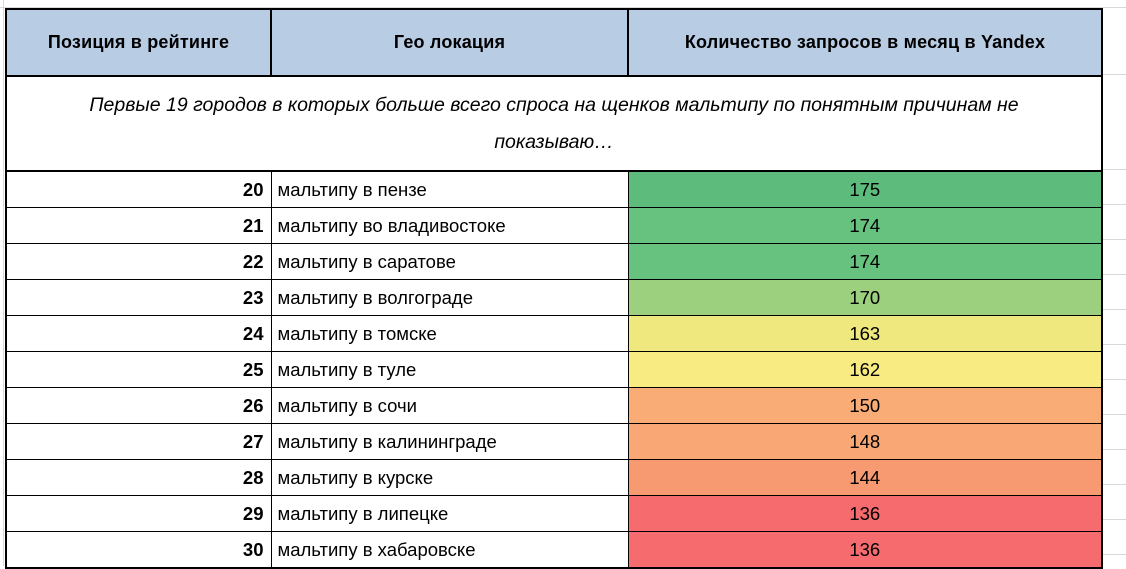  I want to click on table-row: 21 мальтипу во владивостоке 174, so click(554, 225).